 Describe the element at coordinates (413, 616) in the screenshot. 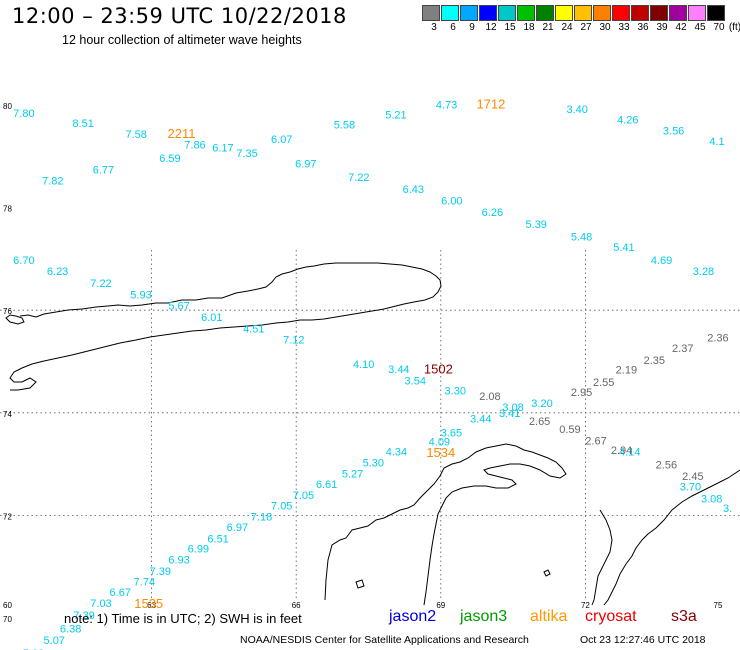

I see `legend-jason2: jason2` at that location.